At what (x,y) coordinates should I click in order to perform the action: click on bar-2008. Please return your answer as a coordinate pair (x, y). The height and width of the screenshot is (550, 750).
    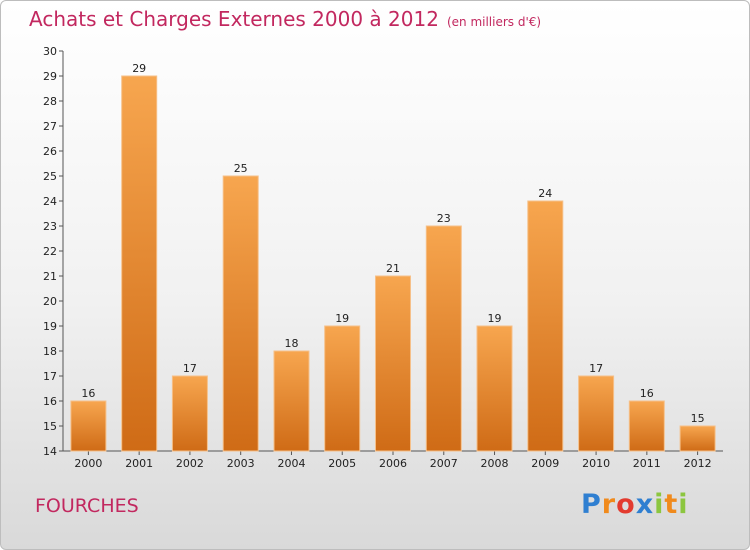
    Looking at the image, I should click on (494, 388).